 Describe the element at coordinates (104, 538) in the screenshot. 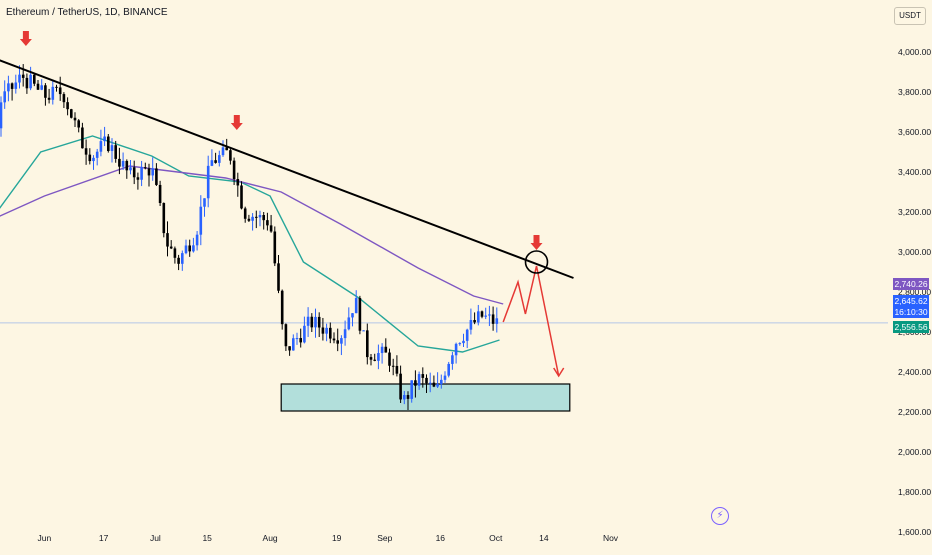

I see `x-tick-label: 17` at that location.